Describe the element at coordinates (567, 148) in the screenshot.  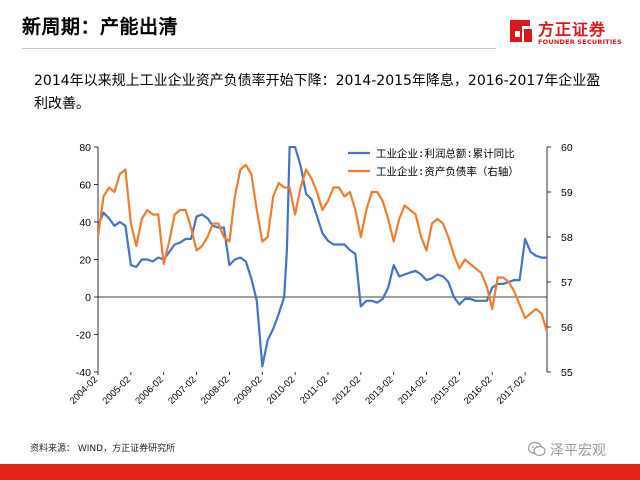
I see `y-right-tick-label: 60` at that location.